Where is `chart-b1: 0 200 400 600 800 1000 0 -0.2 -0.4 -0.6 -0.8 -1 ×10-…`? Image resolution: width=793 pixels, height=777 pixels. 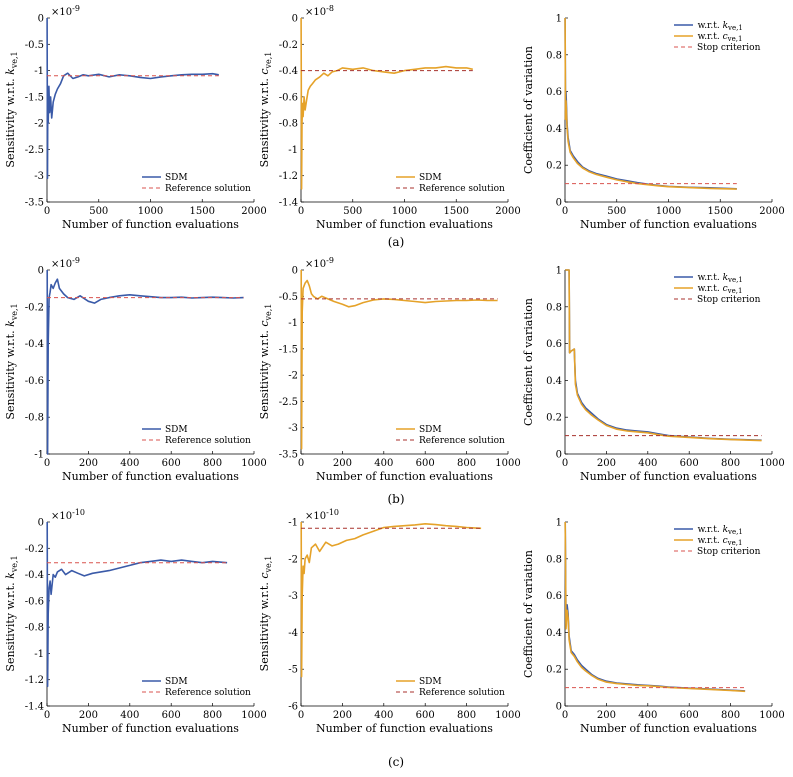
chart-b1: 0 200 400 600 800 1000 0 -0.2 -0.4 -0.6 -0.8 -1 ×10-… is located at coordinates (135, 369).